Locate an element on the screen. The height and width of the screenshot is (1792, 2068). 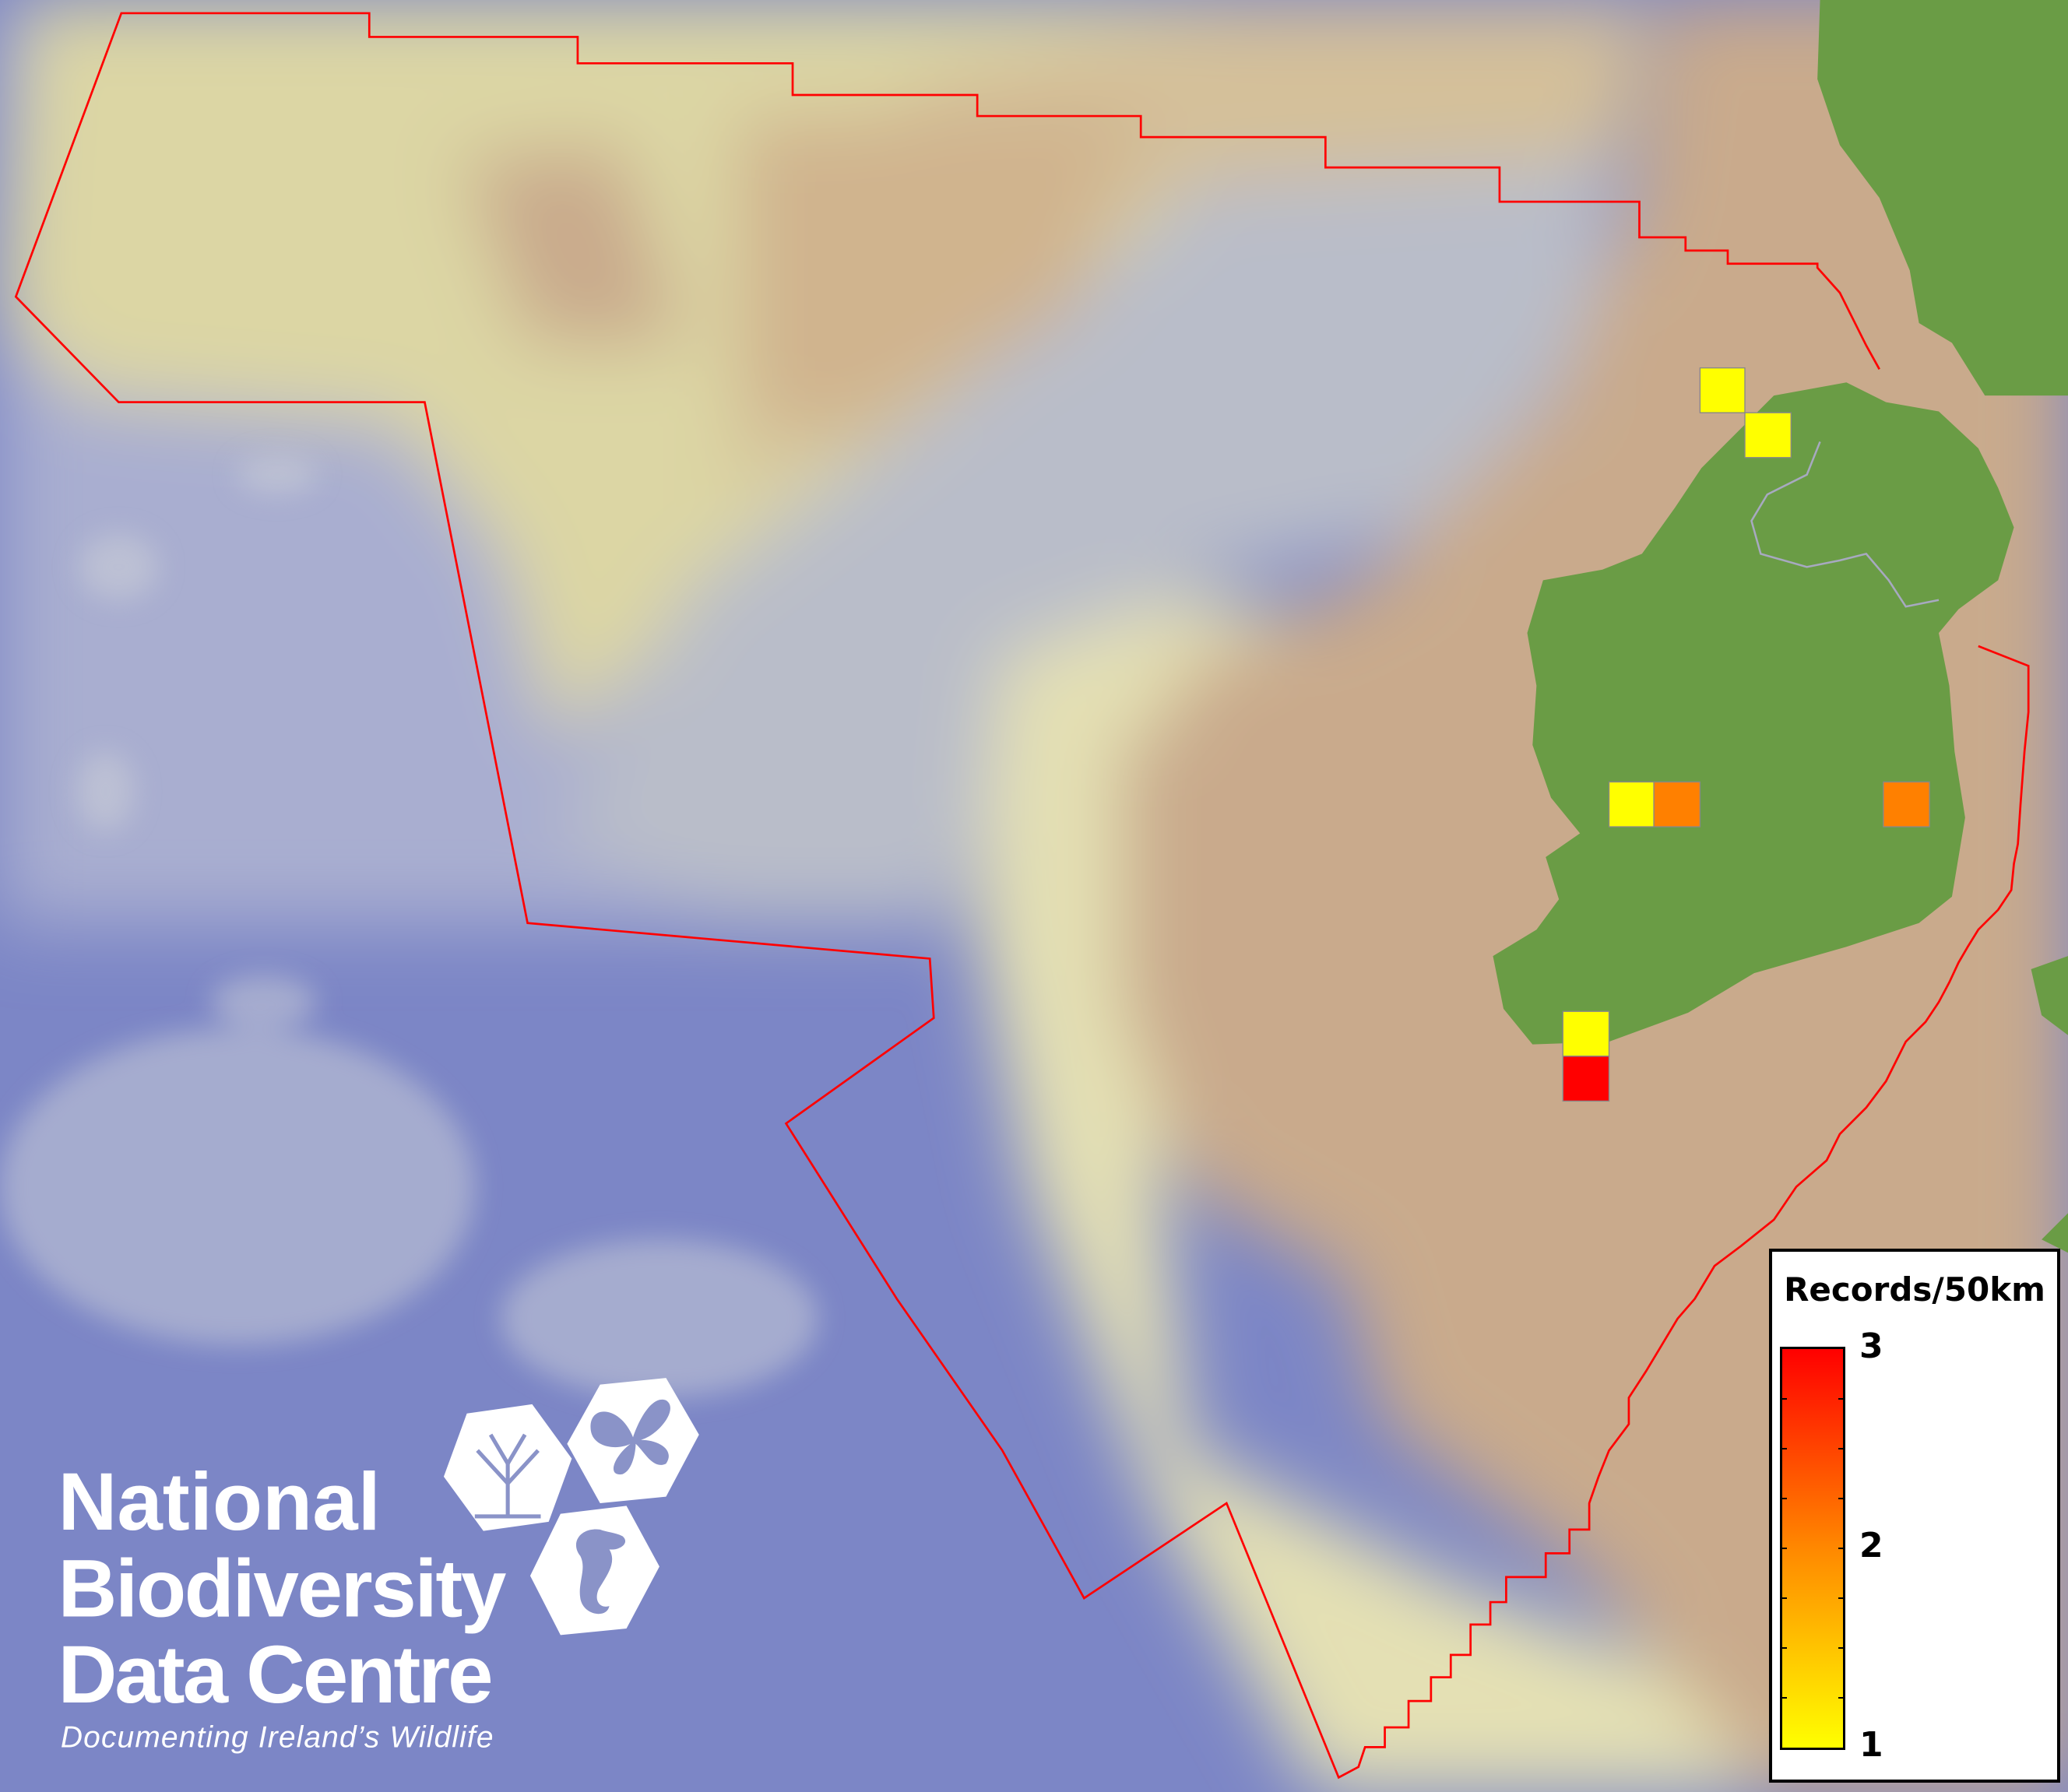
butterfly-hexagon is located at coordinates (633, 1441).